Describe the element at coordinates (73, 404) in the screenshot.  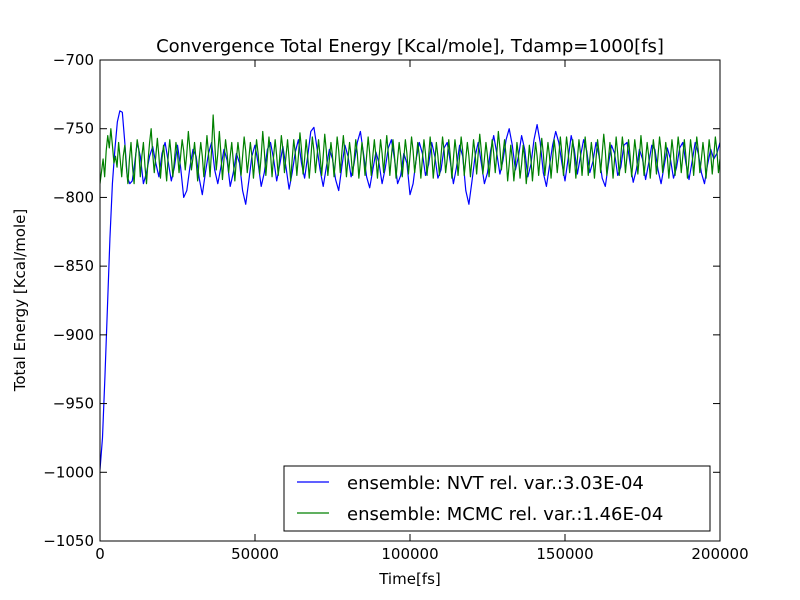
I see `y-tick-label: −950` at that location.